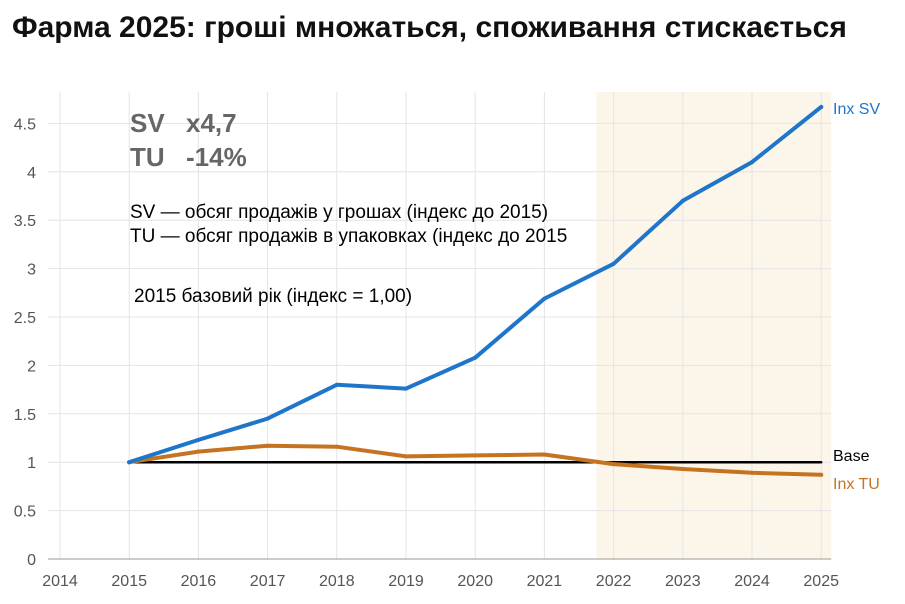 This screenshot has width=905, height=604. I want to click on y-tick-label: 4.5, so click(25, 124).